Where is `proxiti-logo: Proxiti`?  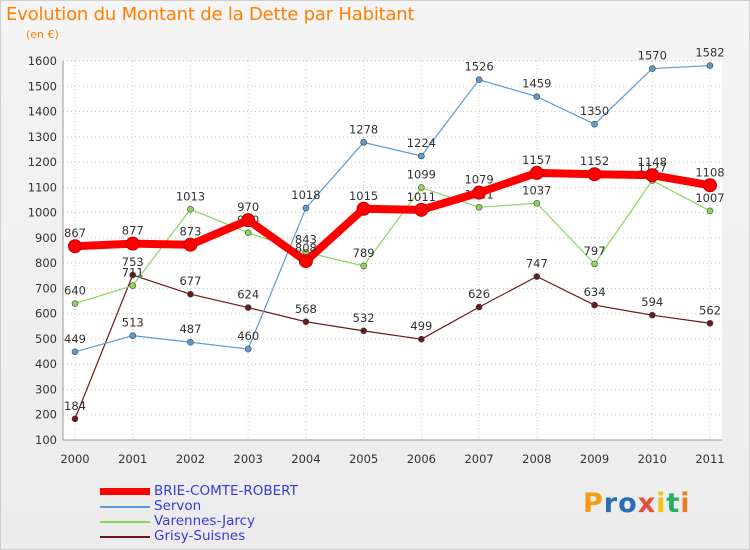
proxiti-logo: Proxiti is located at coordinates (637, 503).